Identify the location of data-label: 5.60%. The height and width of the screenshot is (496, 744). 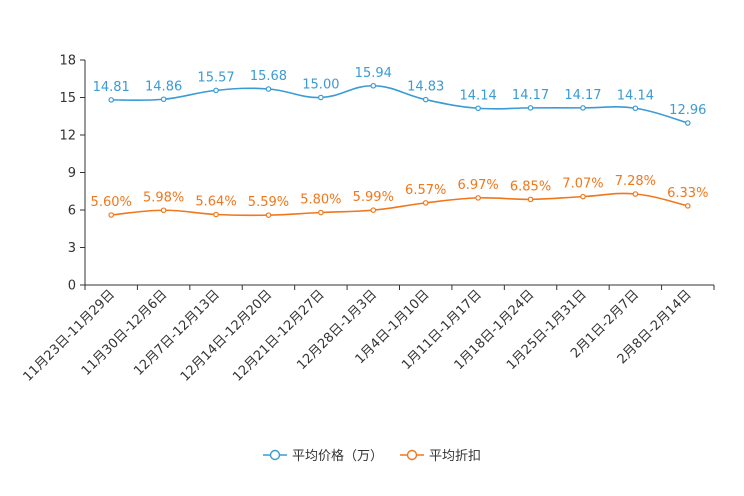
(111, 202).